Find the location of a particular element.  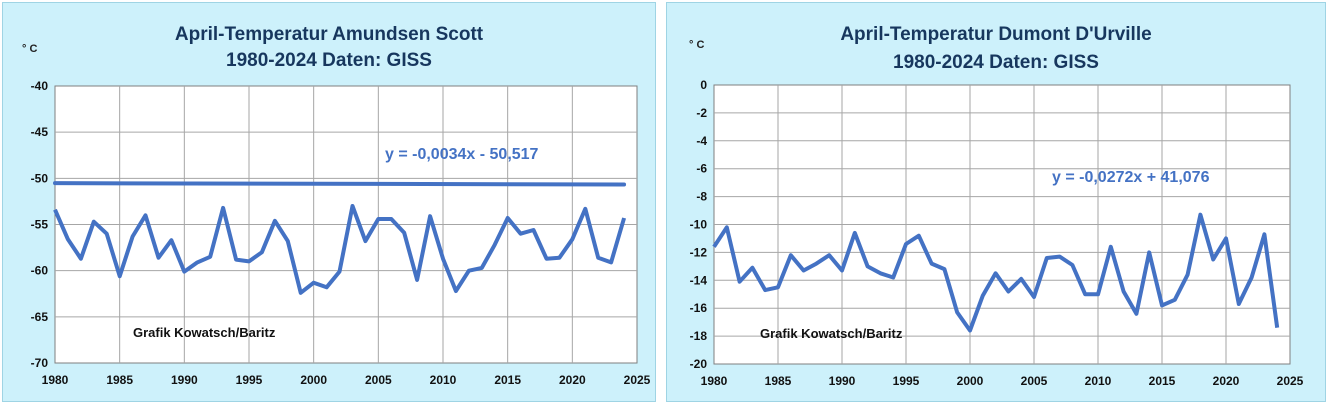

y-tick-label: -12 is located at coordinates (699, 252).